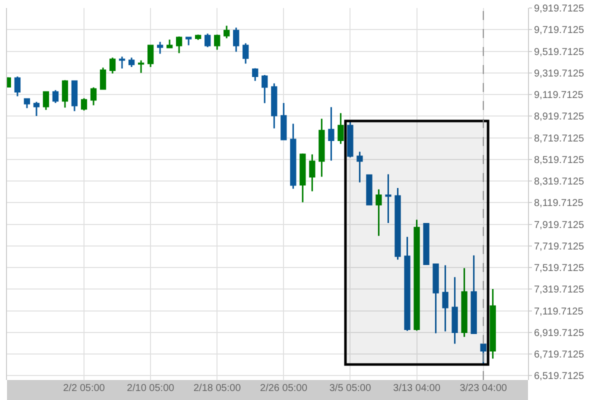  I want to click on y-tick-label: 9,519.7125, so click(559, 52).